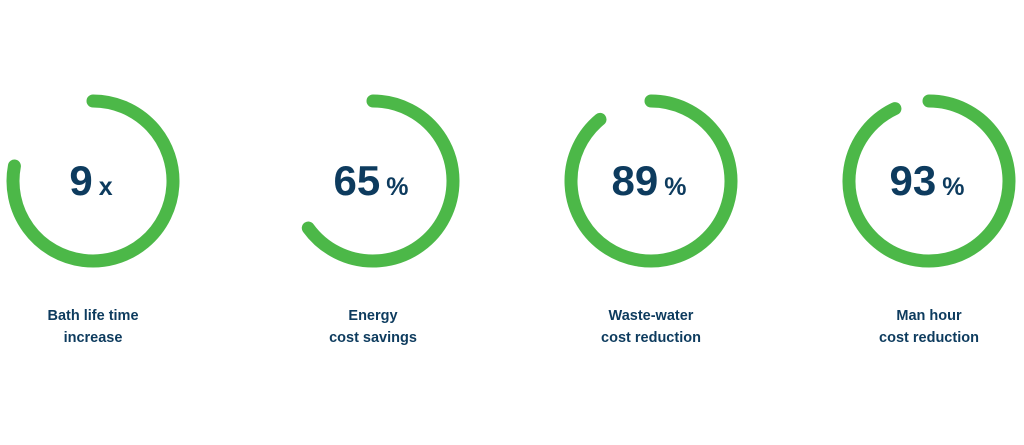 The height and width of the screenshot is (445, 1024). Describe the element at coordinates (92, 316) in the screenshot. I see `stat-label: Bath life time` at that location.